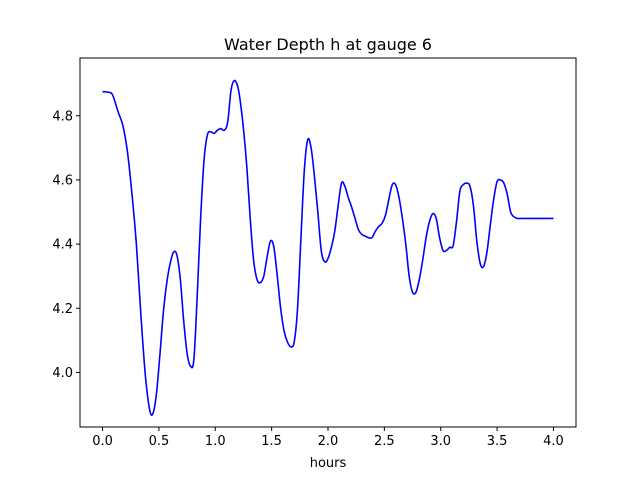 The width and height of the screenshot is (640, 480). I want to click on y-tick-label: 4.6, so click(62, 180).